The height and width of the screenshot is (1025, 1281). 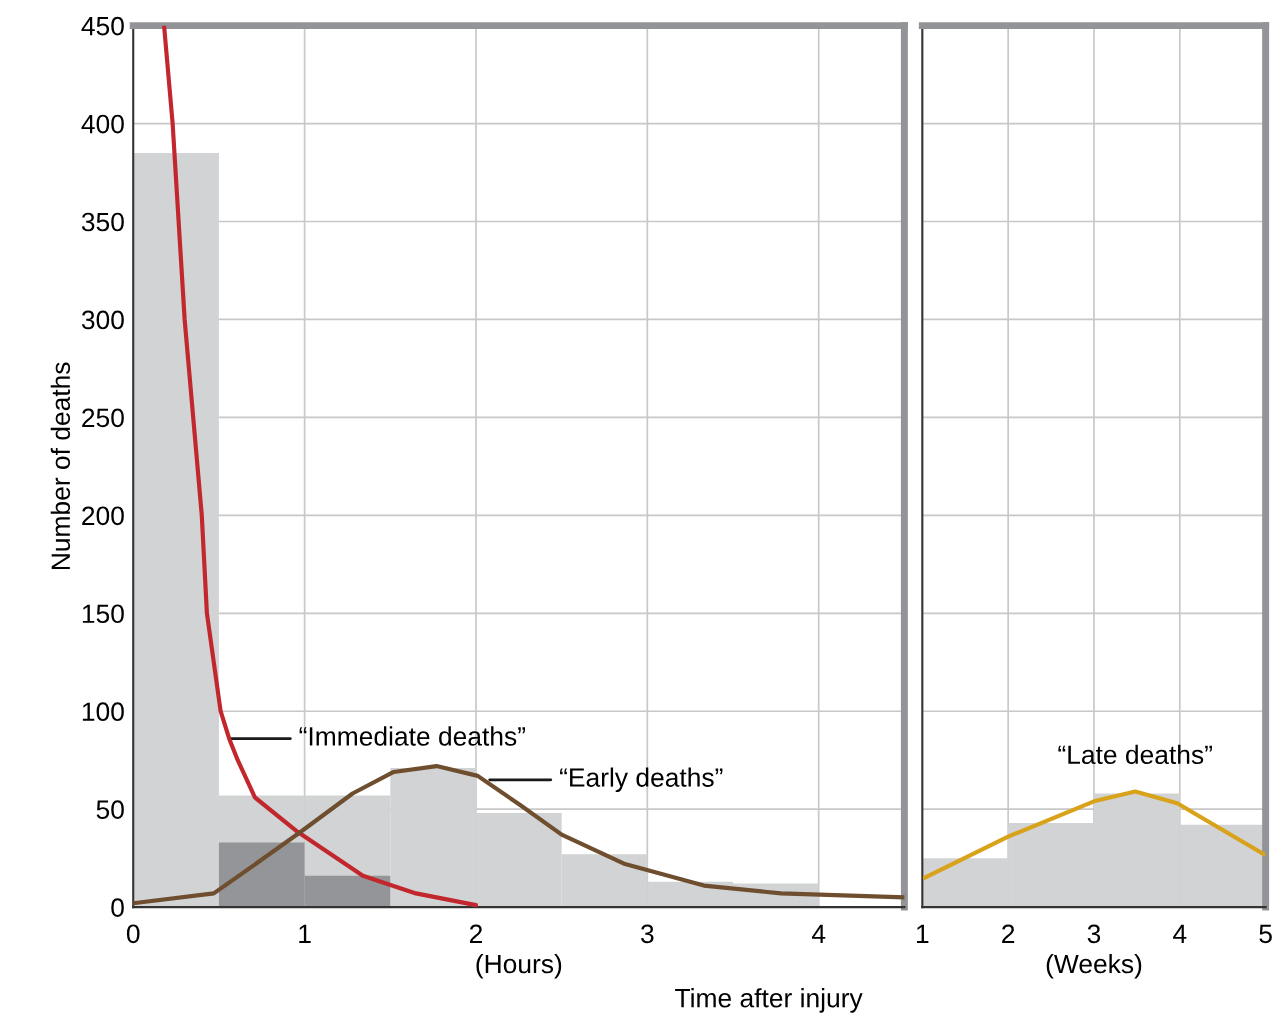 I want to click on y-tick-label: 100, so click(x=103, y=712).